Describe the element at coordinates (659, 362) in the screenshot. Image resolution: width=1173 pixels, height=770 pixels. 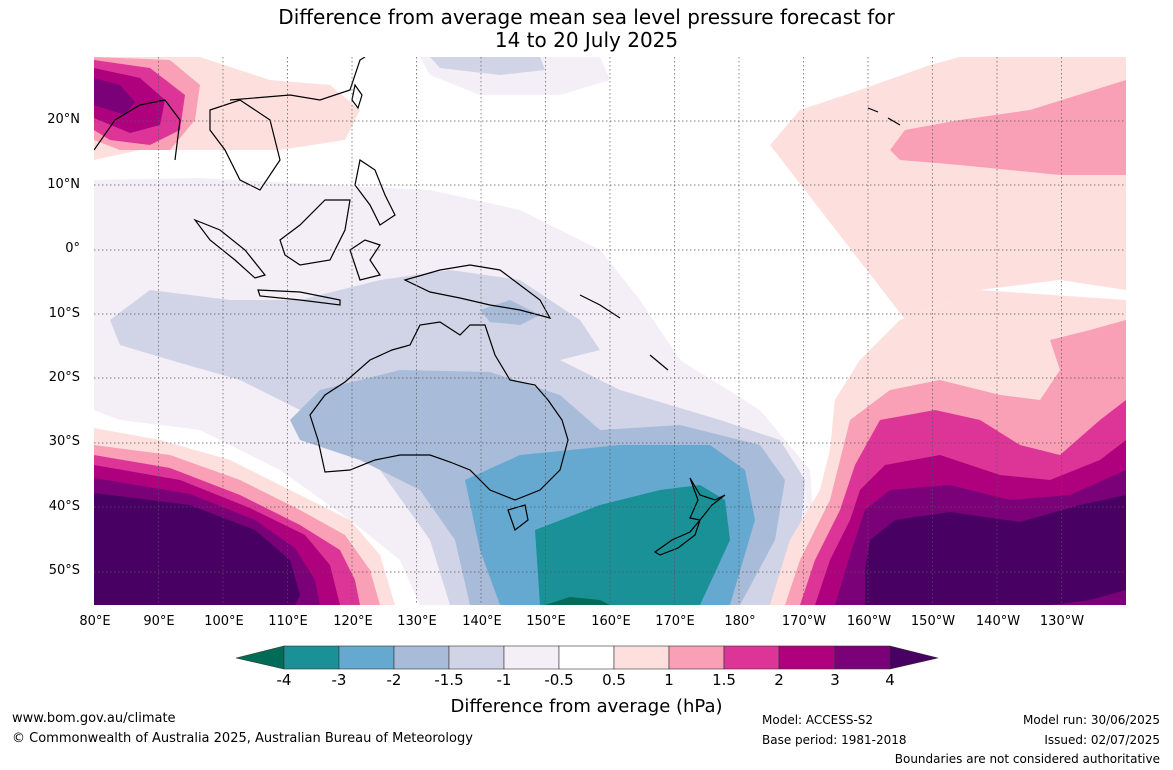
I see `new-caledonia` at that location.